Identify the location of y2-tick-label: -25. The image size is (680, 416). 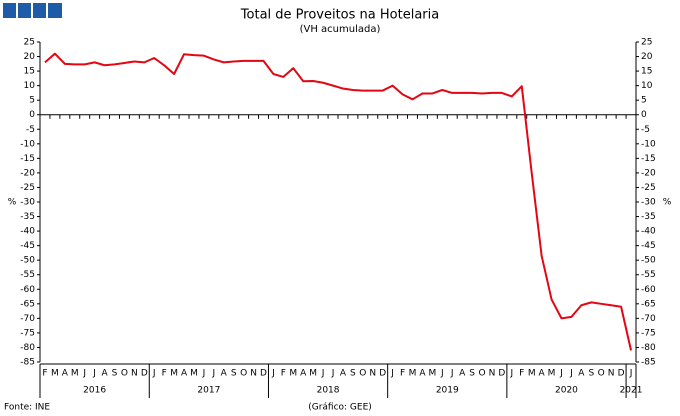
(648, 188).